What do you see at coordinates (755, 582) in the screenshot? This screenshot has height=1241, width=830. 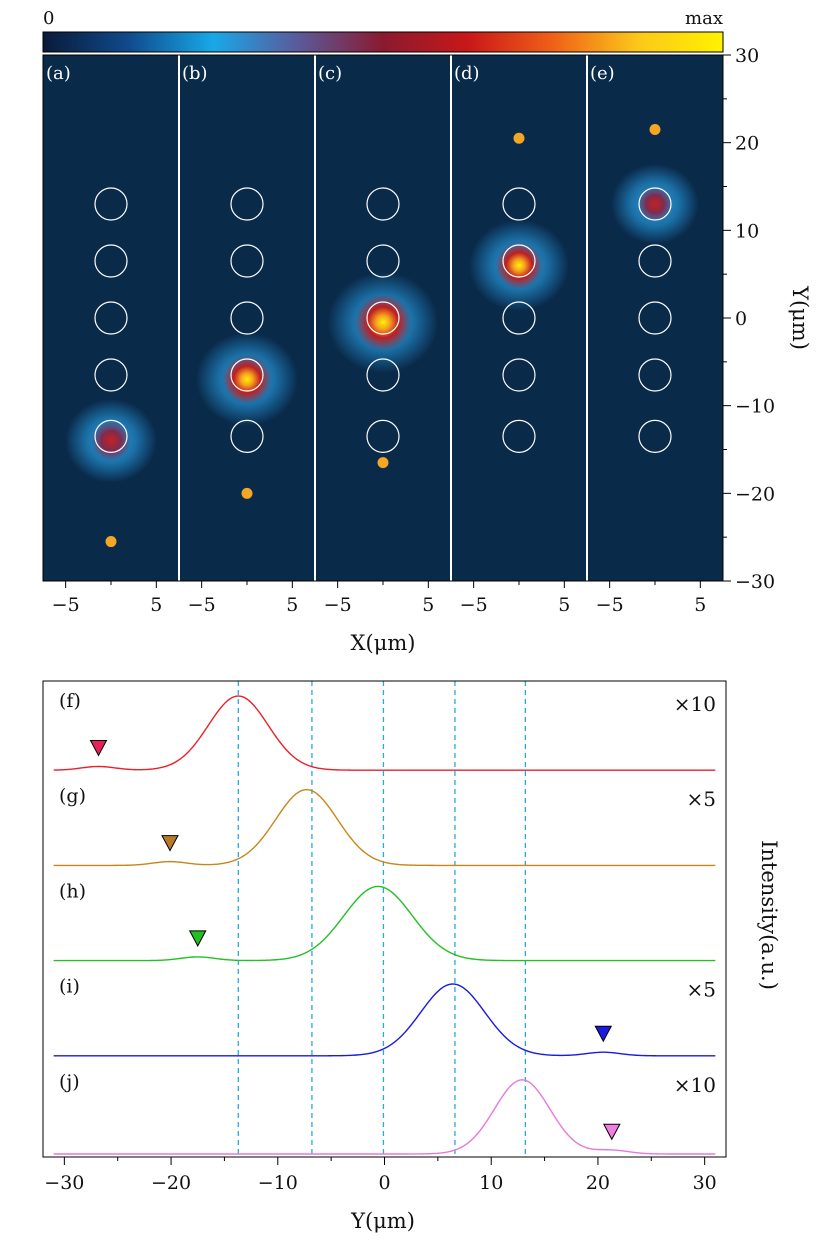 I see `y-tick-label: −30` at bounding box center [755, 582].